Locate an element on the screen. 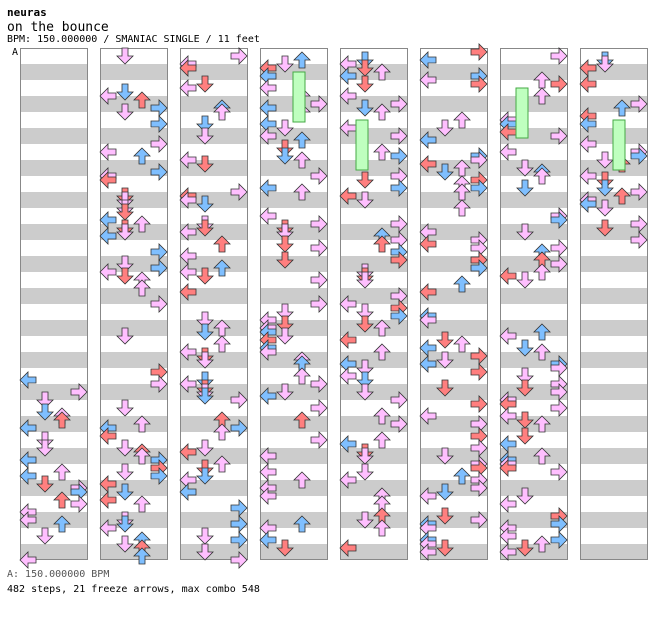  chart-column is located at coordinates (613, 304).